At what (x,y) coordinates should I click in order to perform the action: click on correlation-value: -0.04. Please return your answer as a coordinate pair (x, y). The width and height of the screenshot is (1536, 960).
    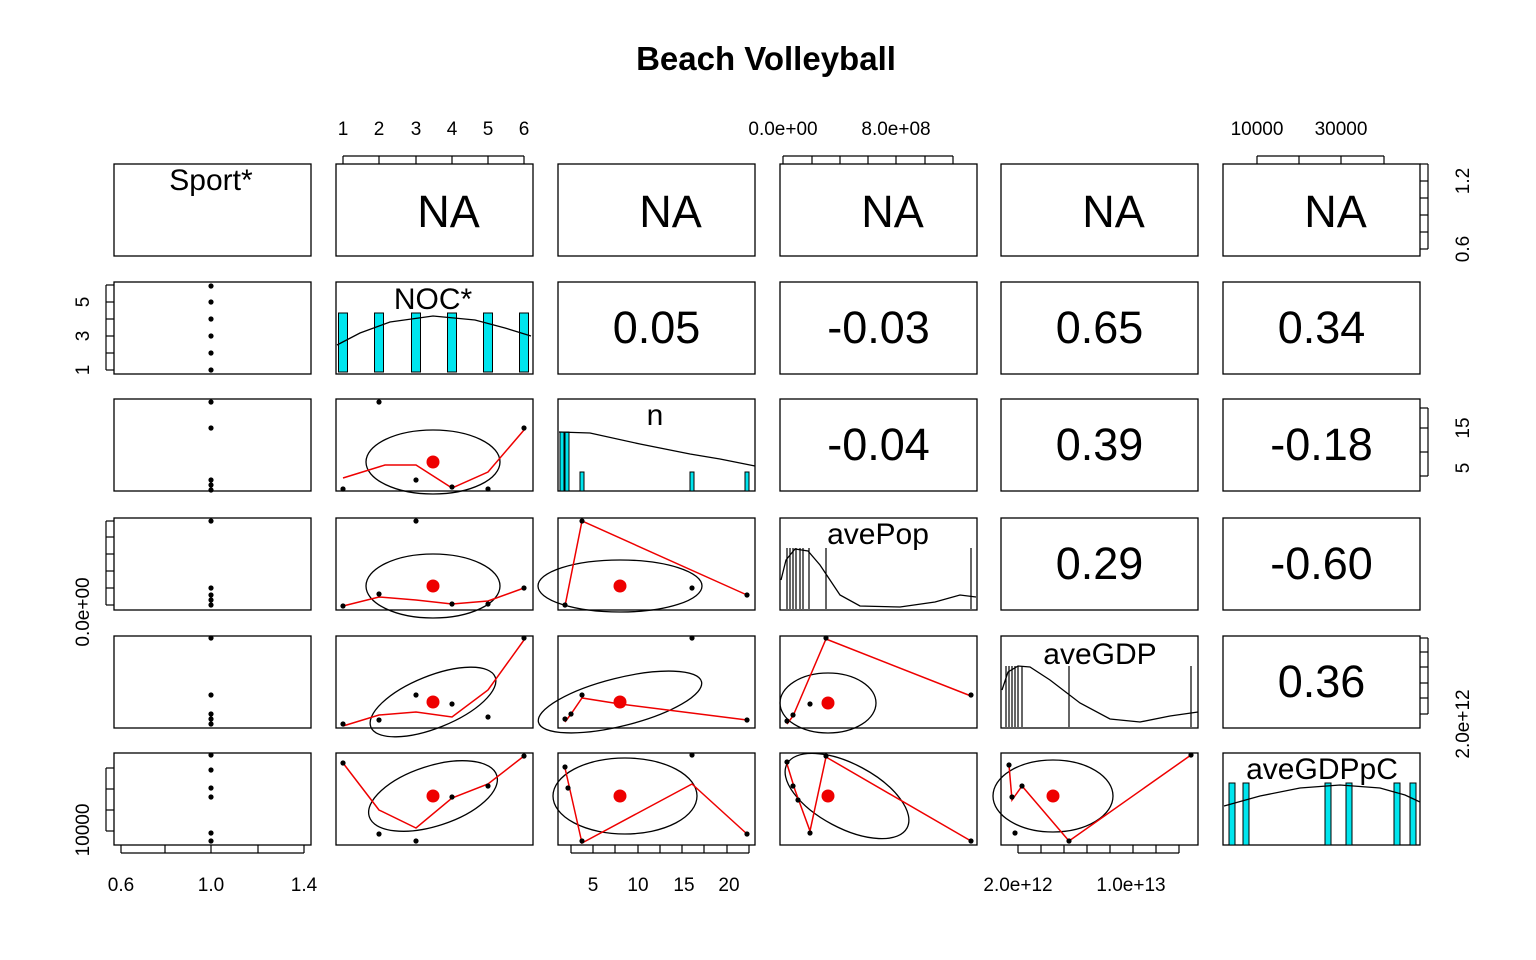
    Looking at the image, I should click on (878, 444).